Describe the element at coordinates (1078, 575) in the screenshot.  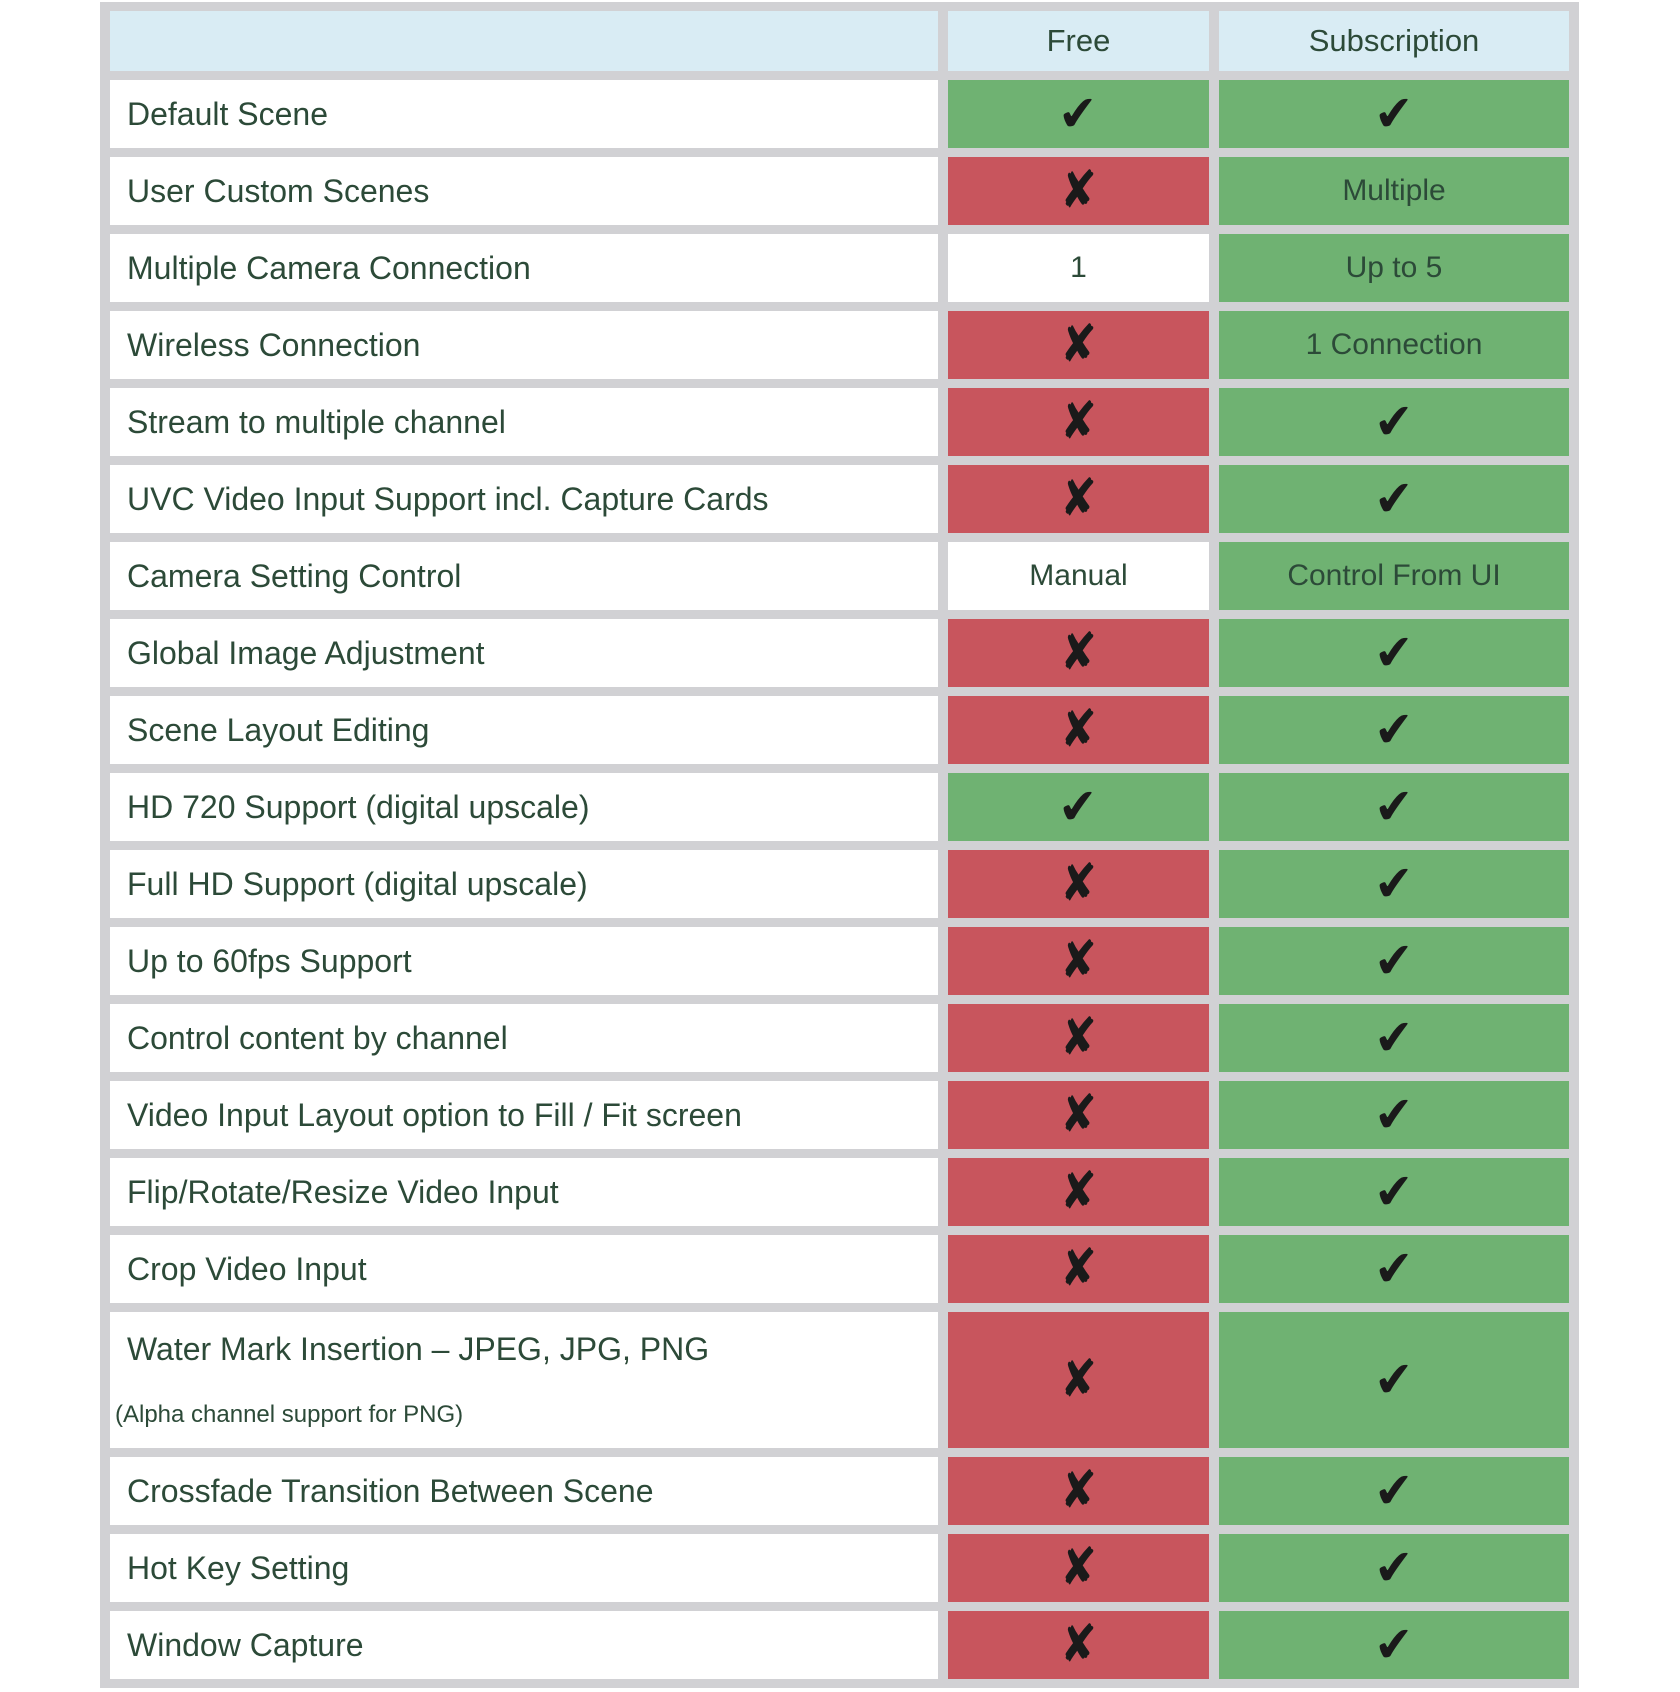
I see `free-value-text: Manual` at that location.